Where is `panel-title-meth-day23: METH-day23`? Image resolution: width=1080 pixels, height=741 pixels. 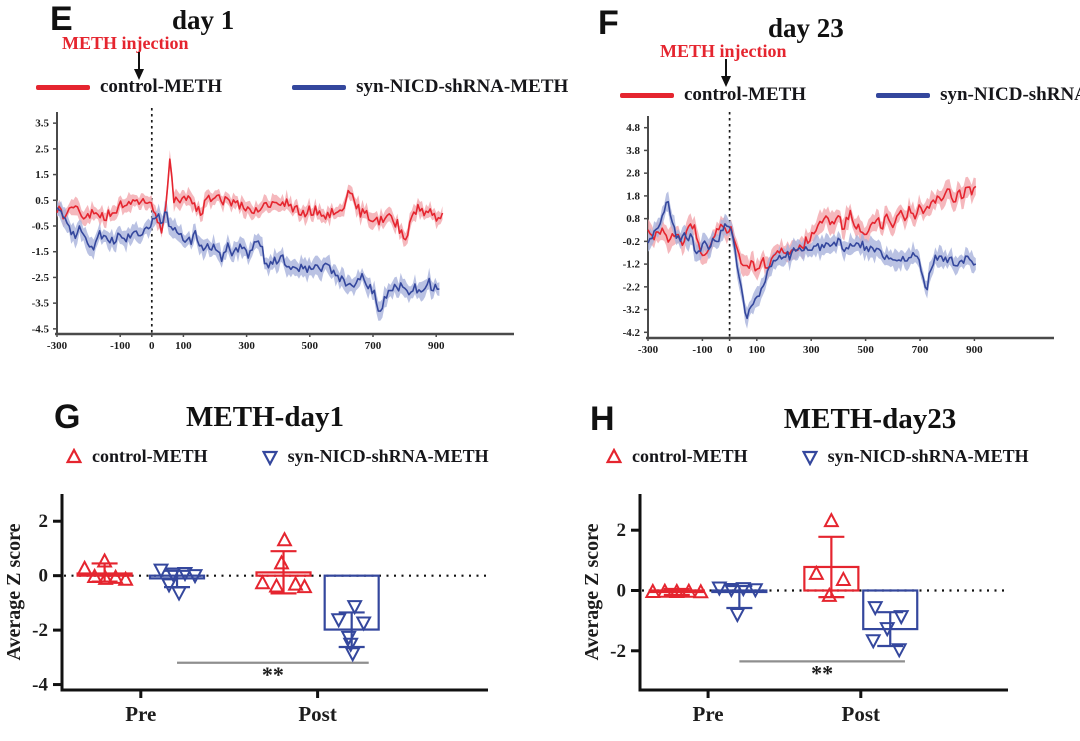
panel-title-meth-day23: METH-day23 is located at coordinates (870, 419).